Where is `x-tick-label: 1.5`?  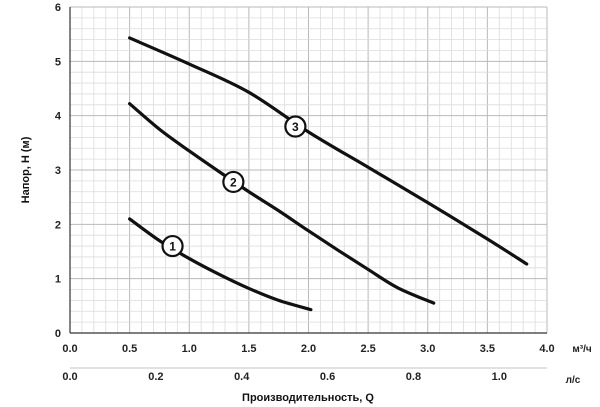
x-tick-label: 1.5 is located at coordinates (248, 349).